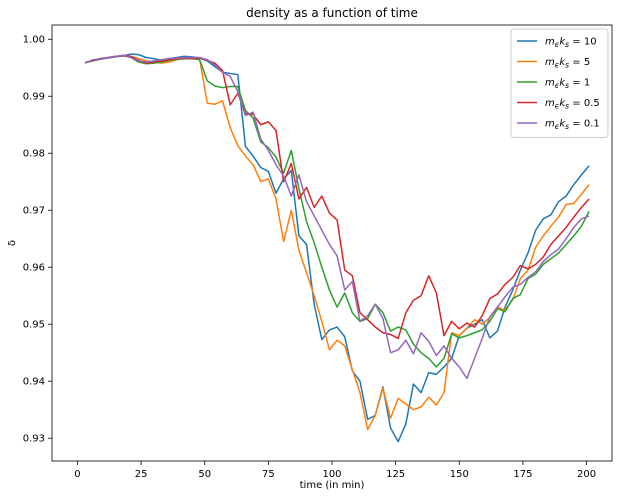 Image resolution: width=617 pixels, height=496 pixels. I want to click on x-tick-label: 0, so click(77, 474).